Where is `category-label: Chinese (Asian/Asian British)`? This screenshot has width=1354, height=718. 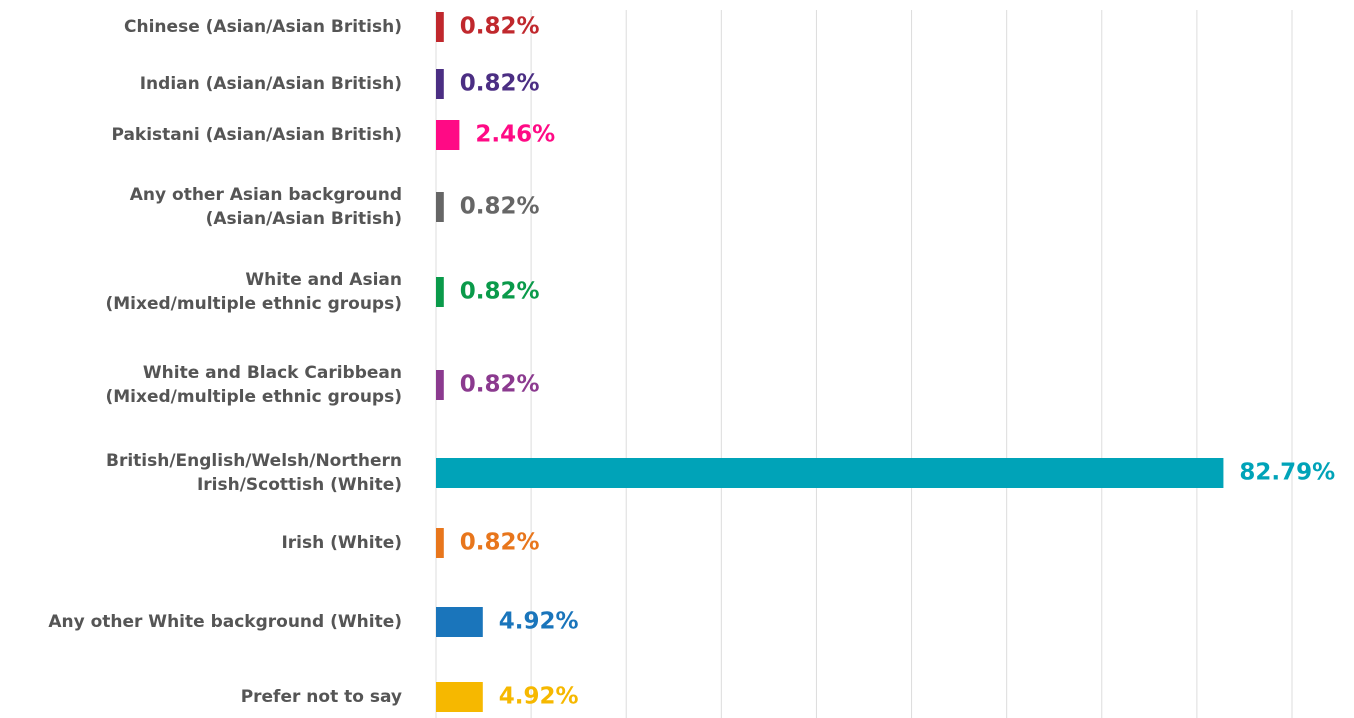 category-label: Chinese (Asian/Asian British) is located at coordinates (263, 27).